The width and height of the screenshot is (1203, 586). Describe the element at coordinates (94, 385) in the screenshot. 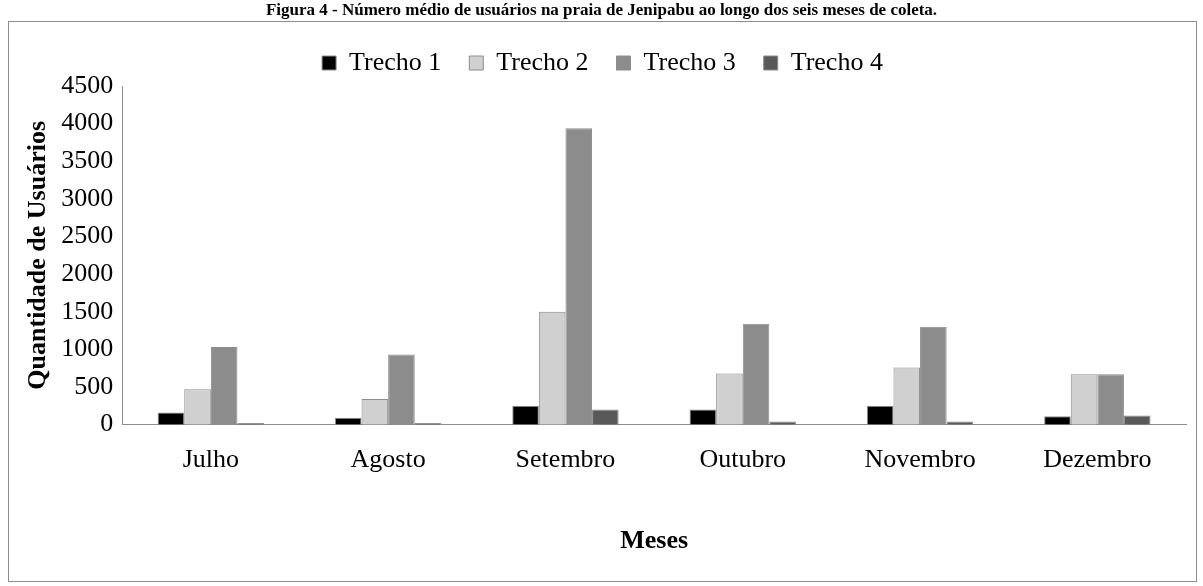

I see `y-tick-label: 500` at that location.